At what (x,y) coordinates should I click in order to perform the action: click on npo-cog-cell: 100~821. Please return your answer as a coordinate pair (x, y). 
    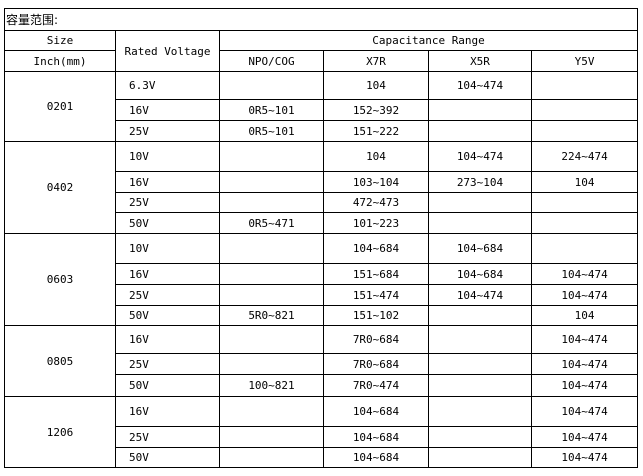
    Looking at the image, I should click on (271, 385).